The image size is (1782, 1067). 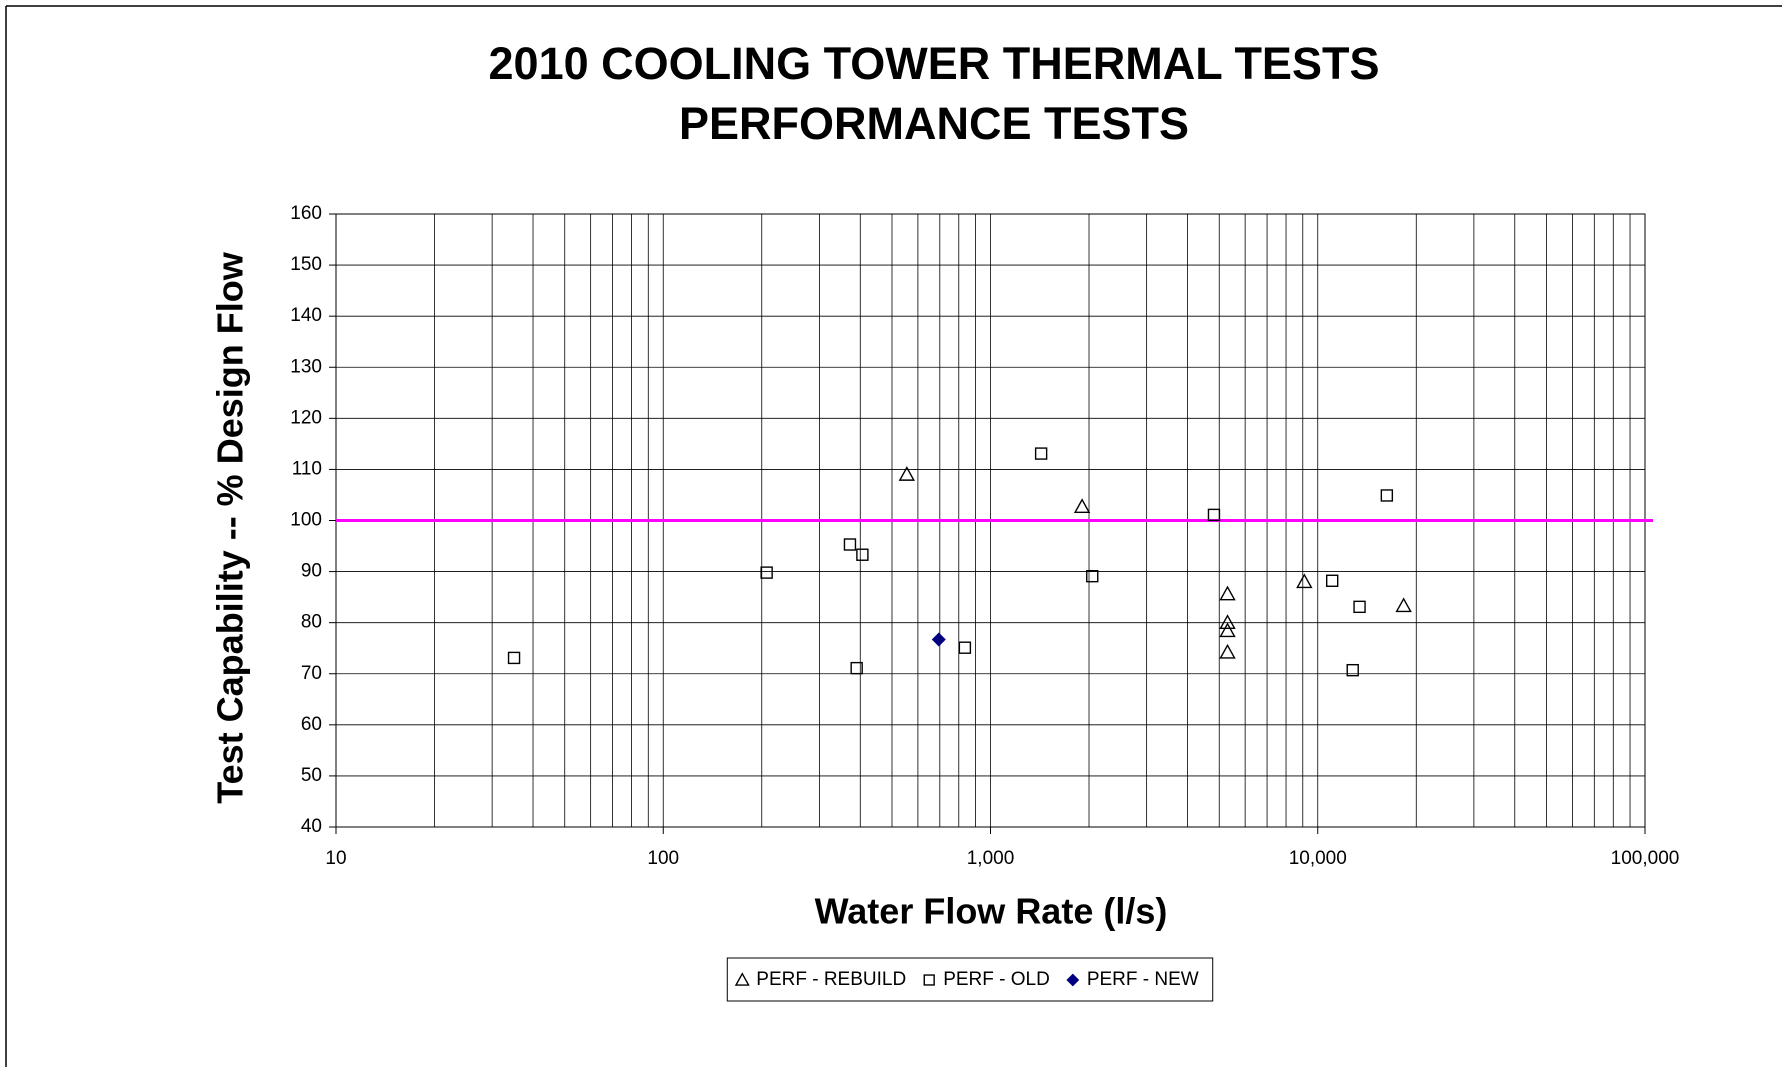 What do you see at coordinates (306, 315) in the screenshot?
I see `y-tick-label: 140` at bounding box center [306, 315].